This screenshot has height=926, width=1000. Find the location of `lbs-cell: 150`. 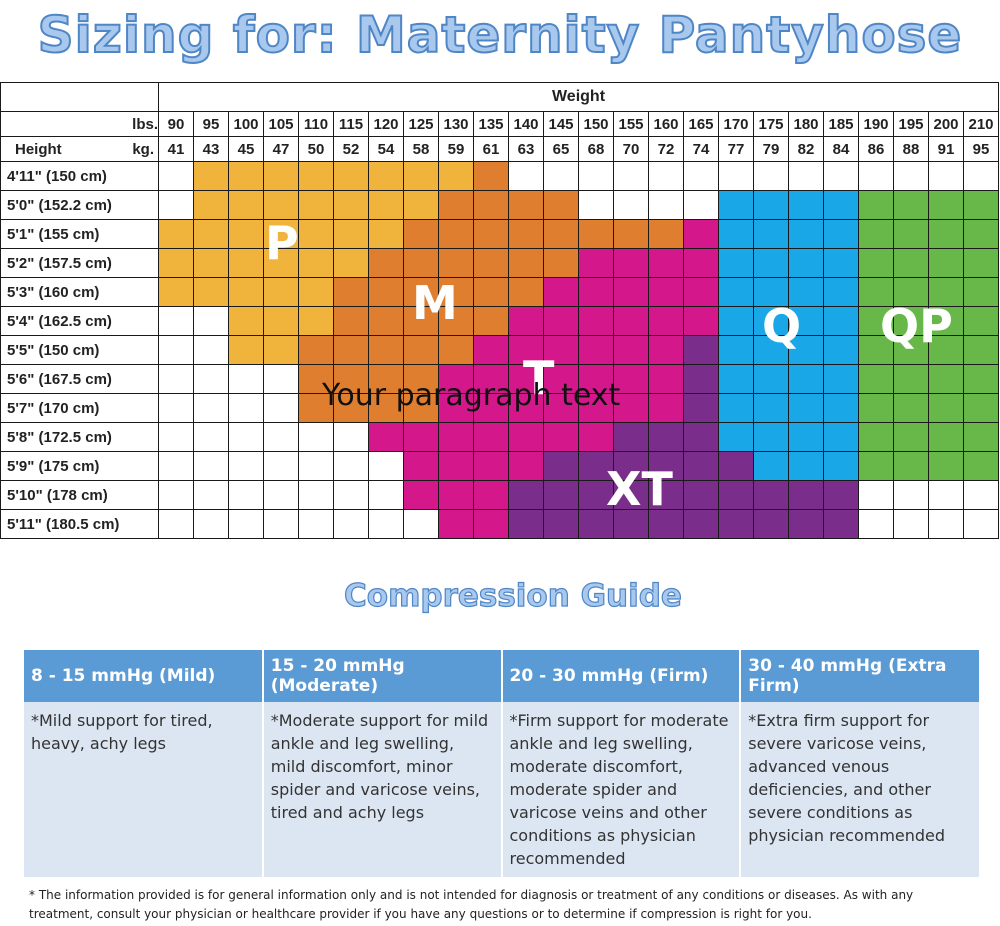

lbs-cell: 150 is located at coordinates (596, 124).